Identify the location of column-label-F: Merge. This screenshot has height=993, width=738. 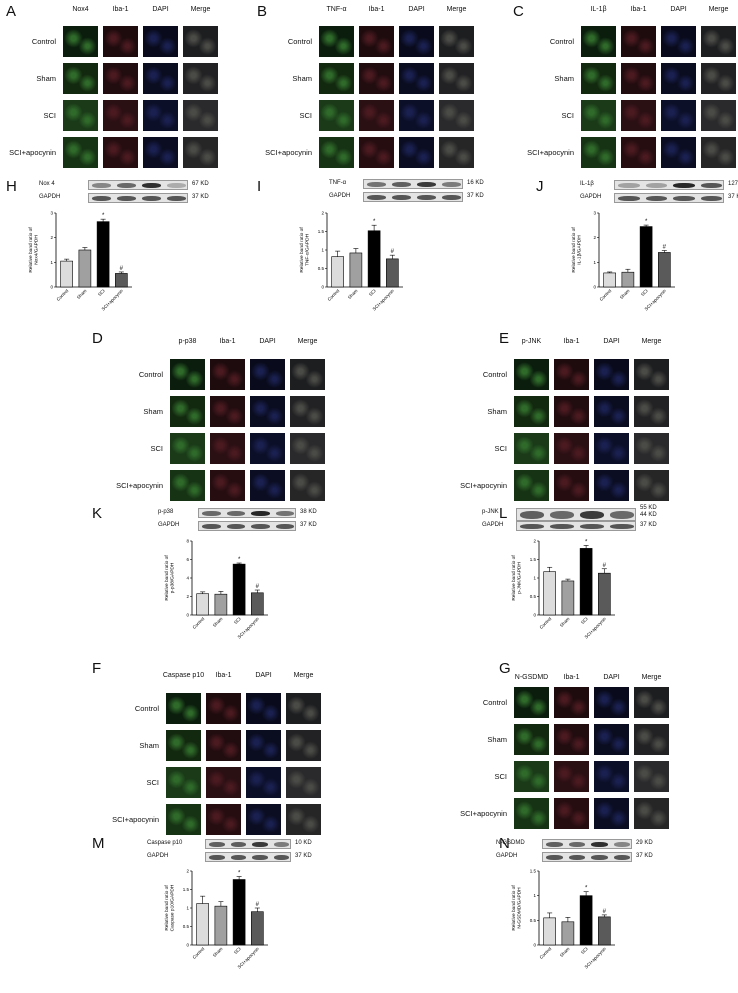
(303, 675).